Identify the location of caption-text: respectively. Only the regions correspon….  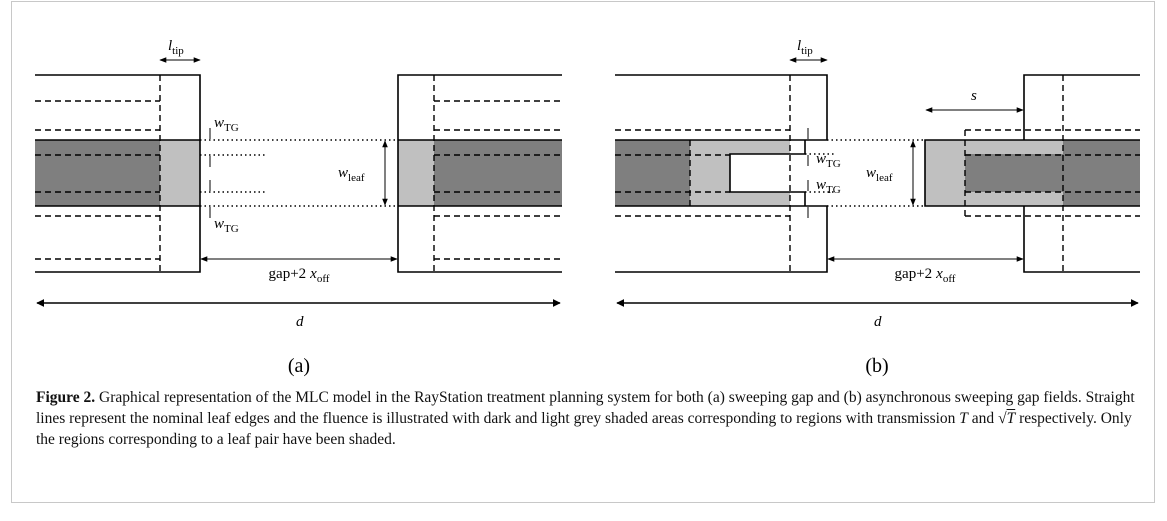
(584, 429).